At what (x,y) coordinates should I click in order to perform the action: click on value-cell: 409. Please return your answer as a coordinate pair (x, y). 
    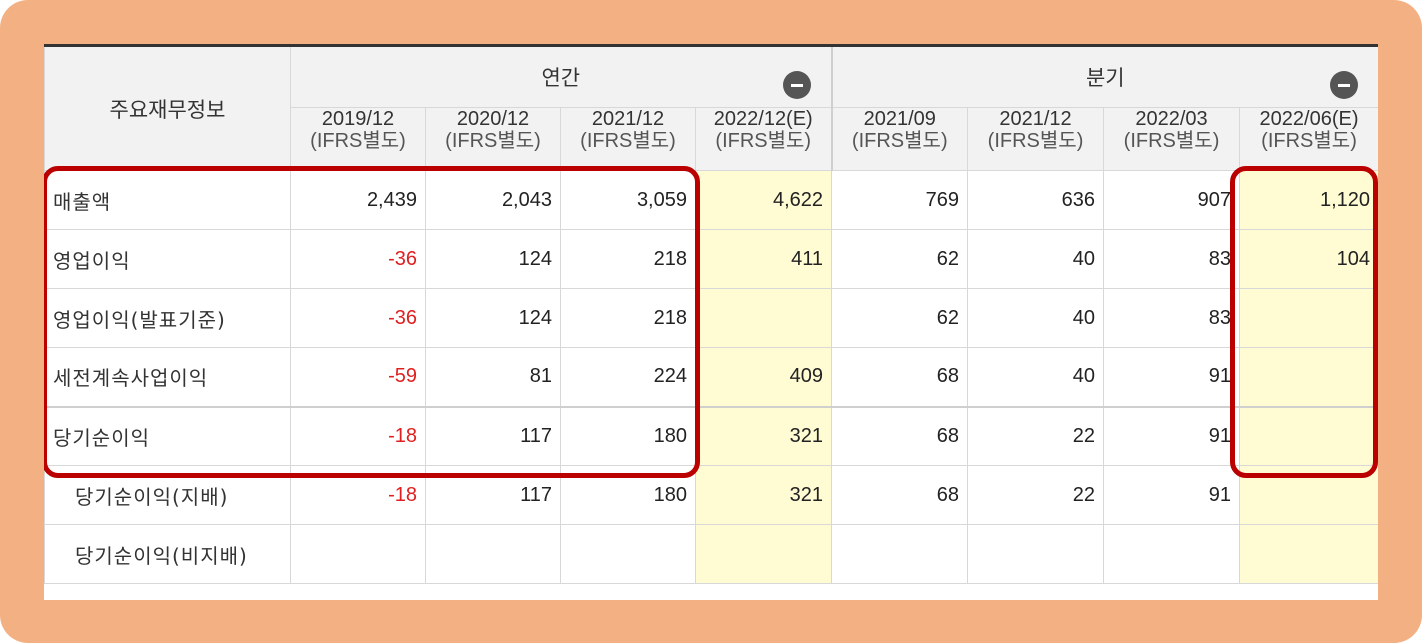
    Looking at the image, I should click on (763, 377).